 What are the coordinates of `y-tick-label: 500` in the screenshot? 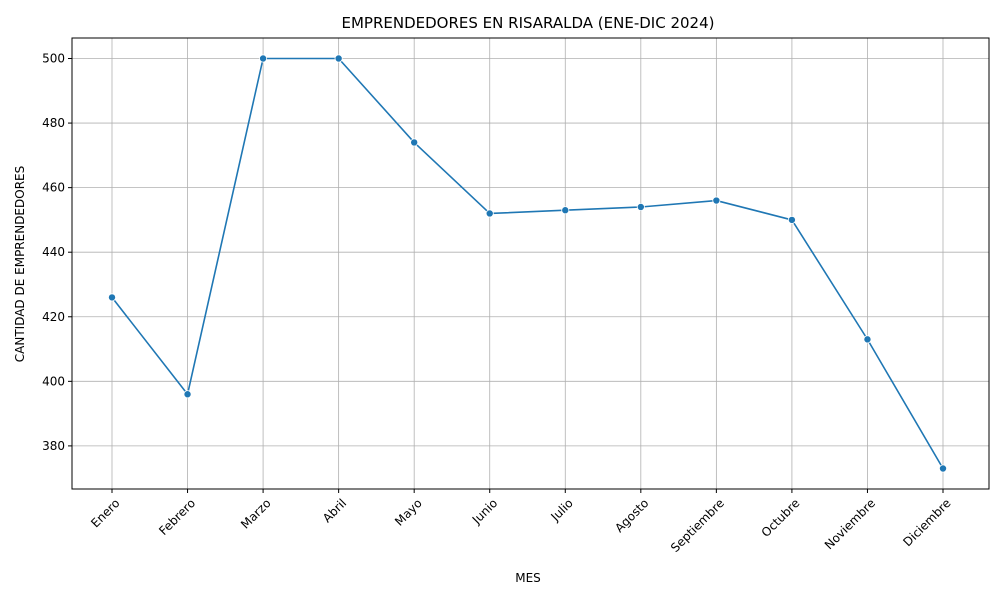 It's located at (53, 59).